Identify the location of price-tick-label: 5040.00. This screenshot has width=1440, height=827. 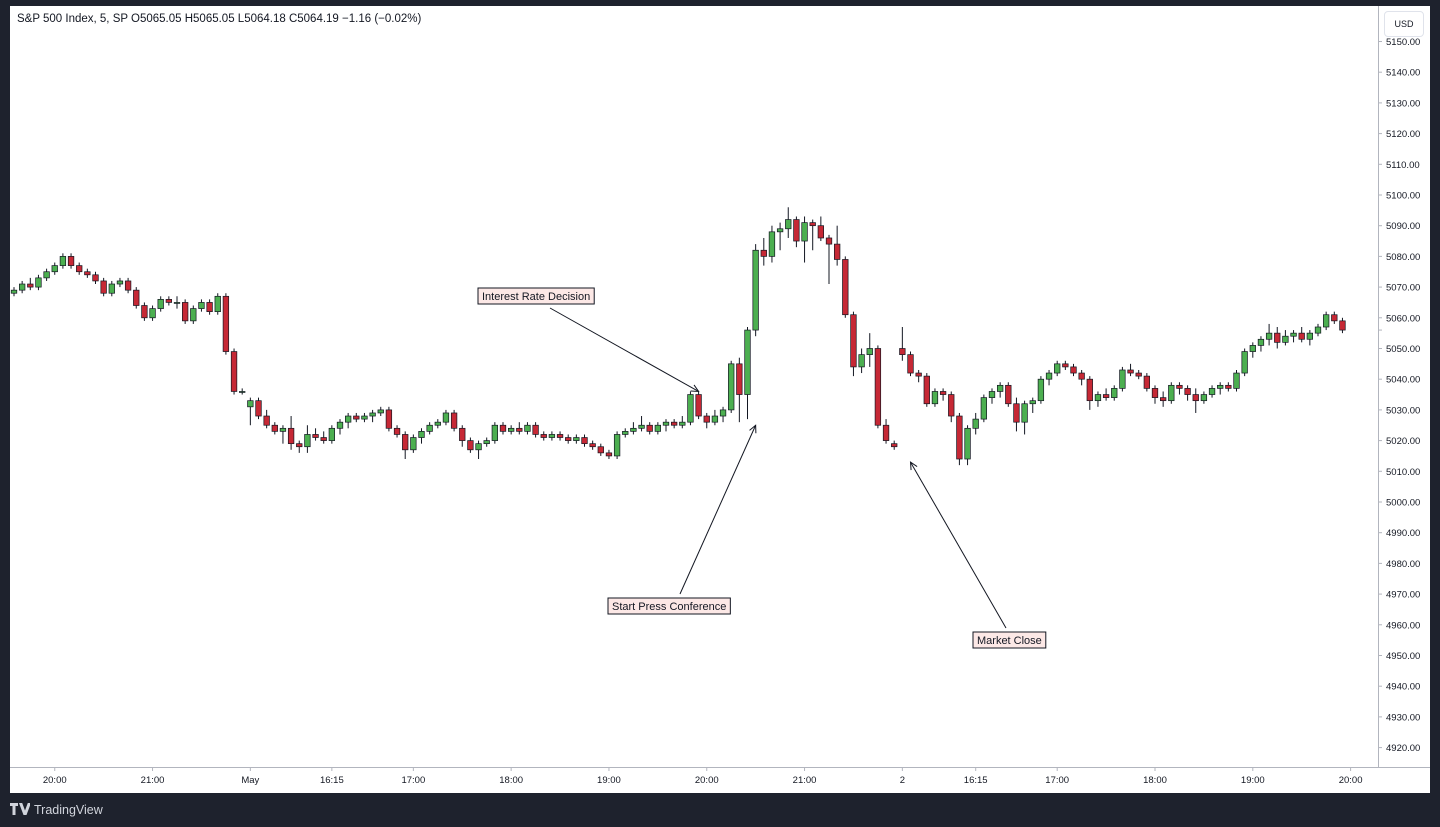
(1403, 380).